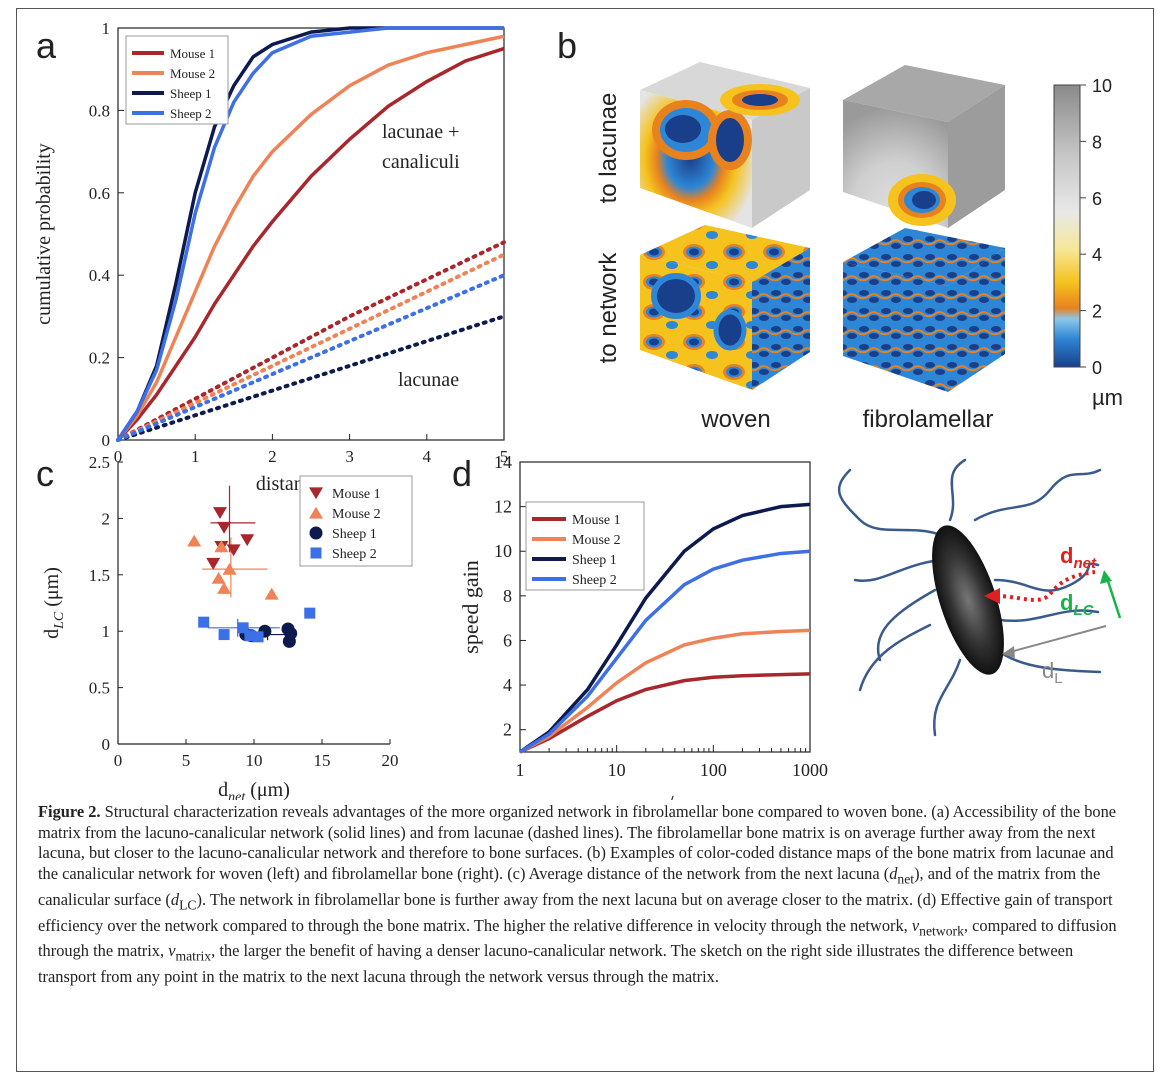 Image resolution: width=1171 pixels, height=1081 pixels. Describe the element at coordinates (735, 419) in the screenshot. I see `col-label-woven: woven` at that location.